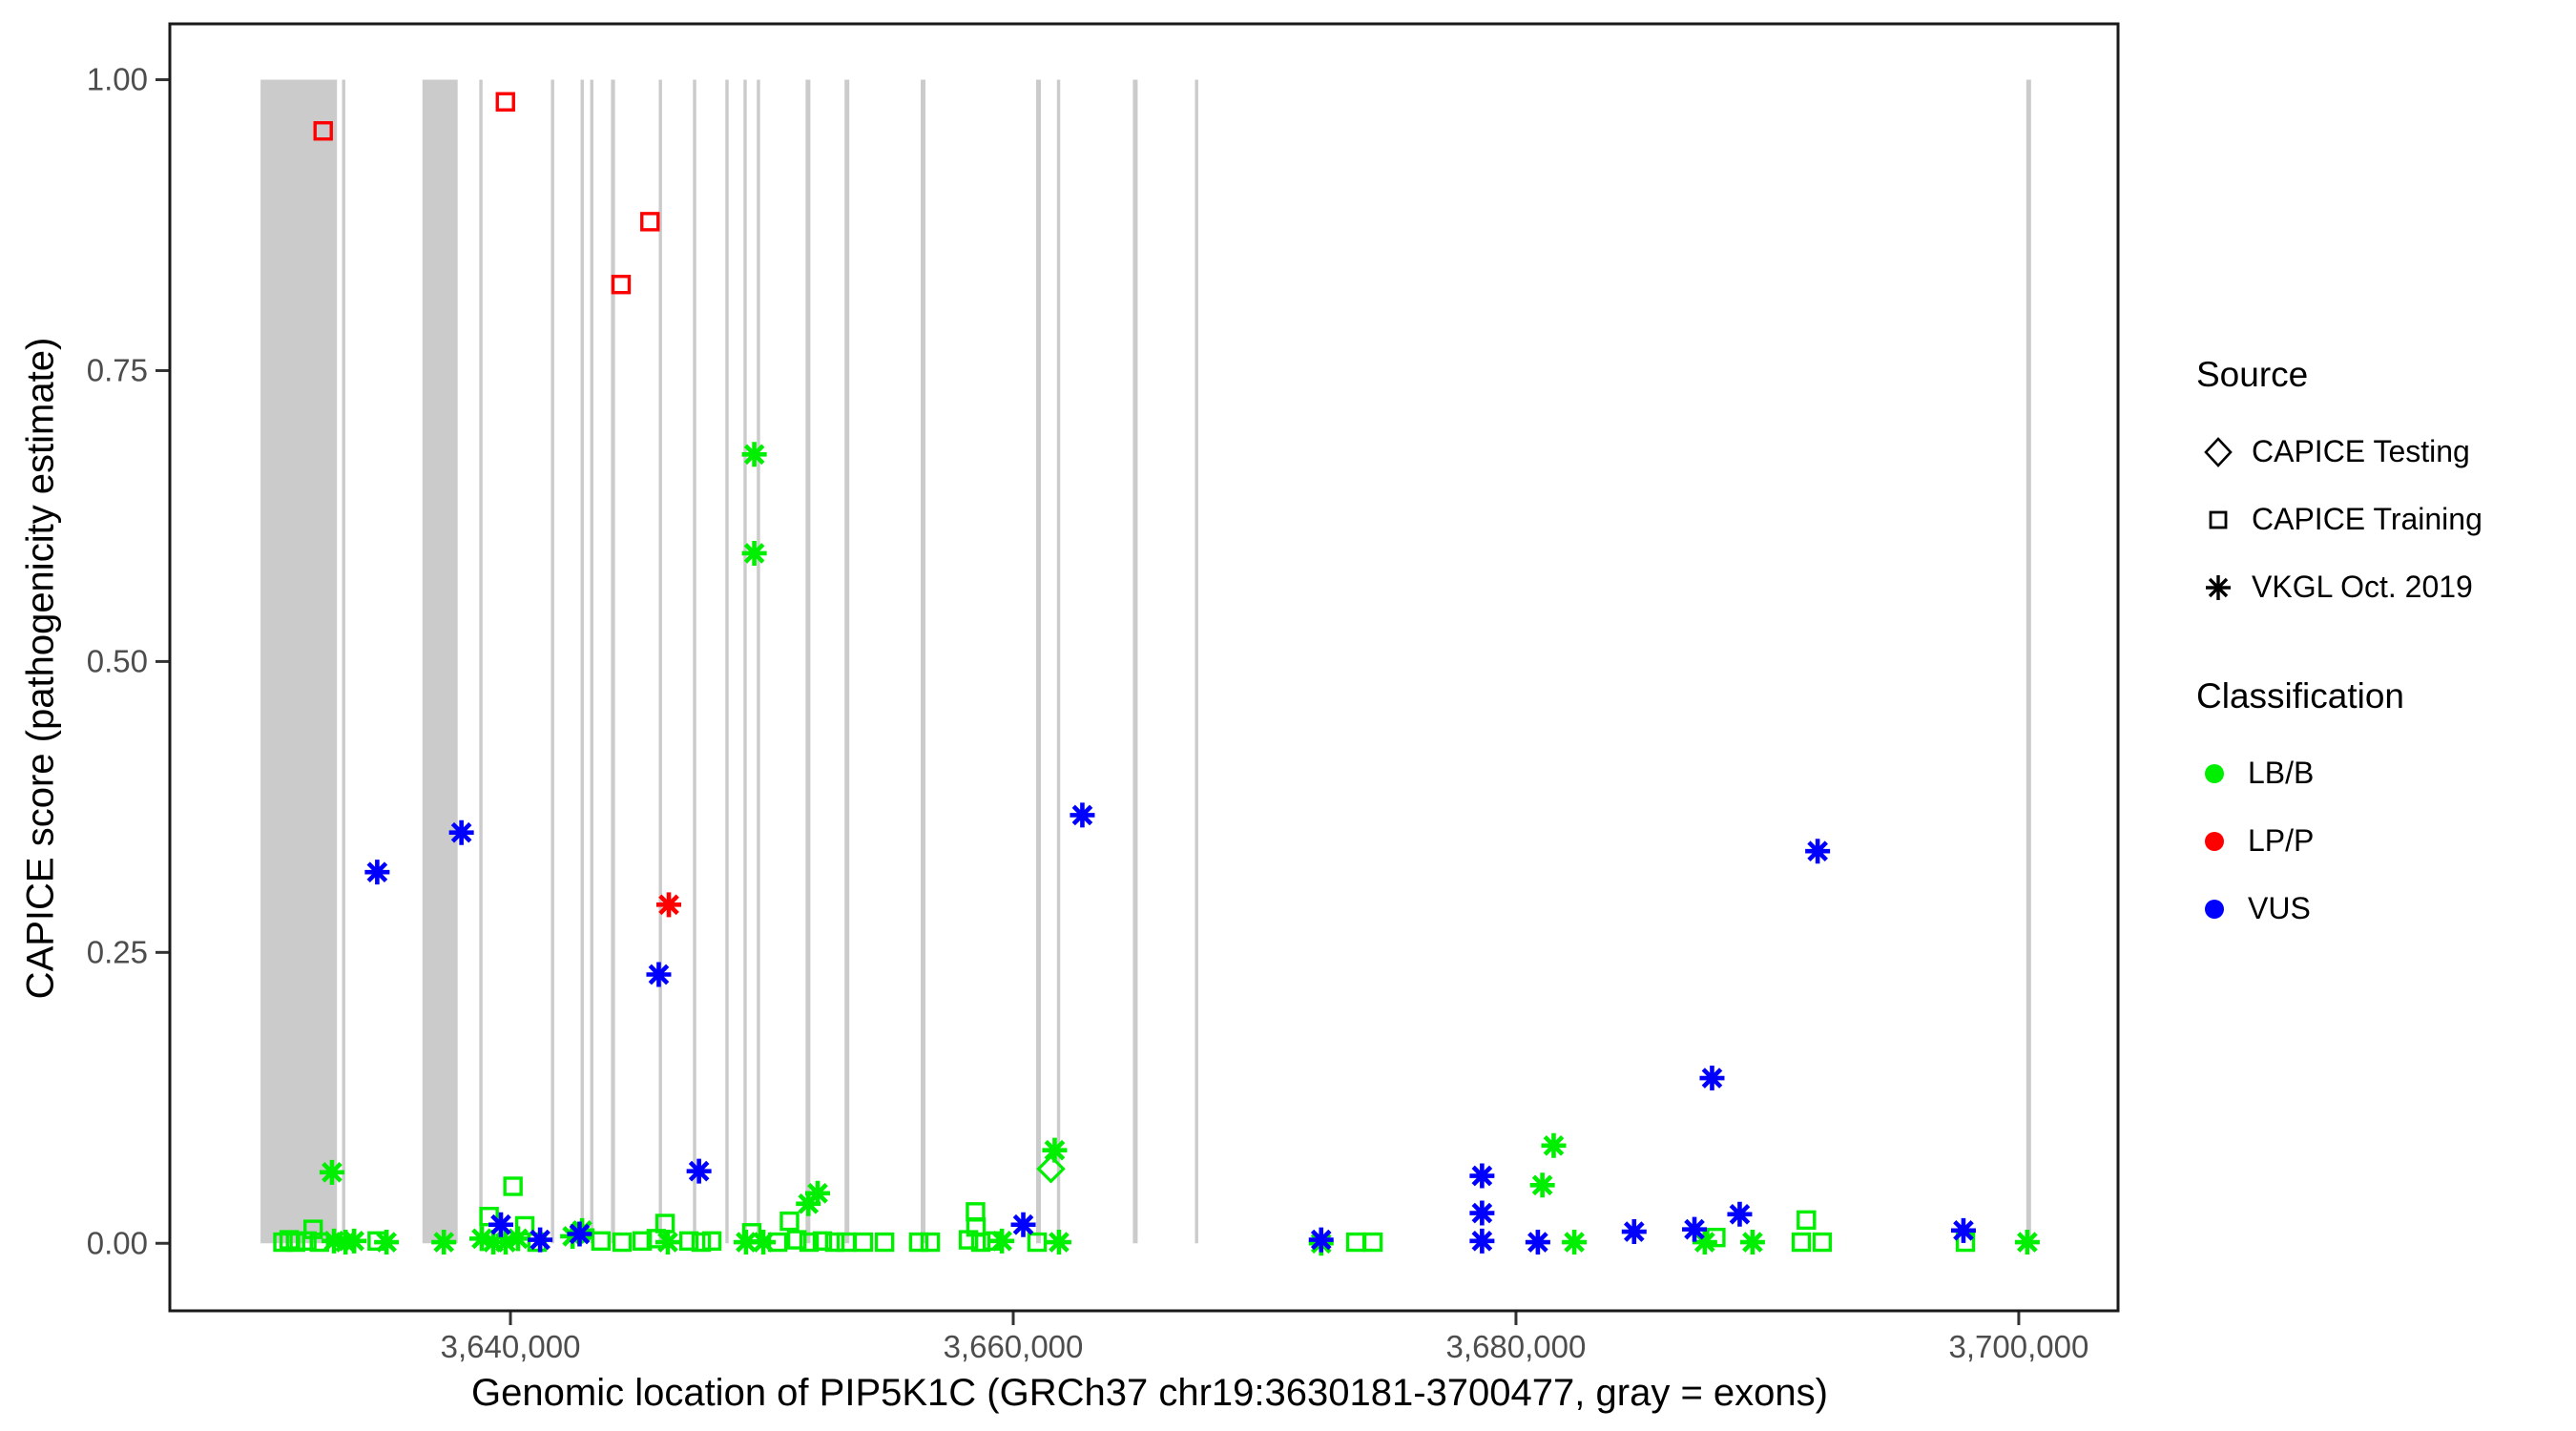 The height and width of the screenshot is (1431, 2576). What do you see at coordinates (2252, 375) in the screenshot?
I see `legend-source-title: Source` at bounding box center [2252, 375].